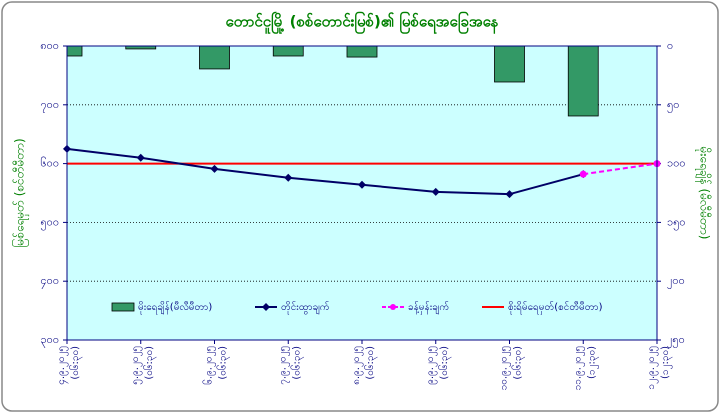 This screenshot has height=417, width=720. I want to click on x-tick-label: ၁၁.၉.၂၀၂၅, so click(578, 368).